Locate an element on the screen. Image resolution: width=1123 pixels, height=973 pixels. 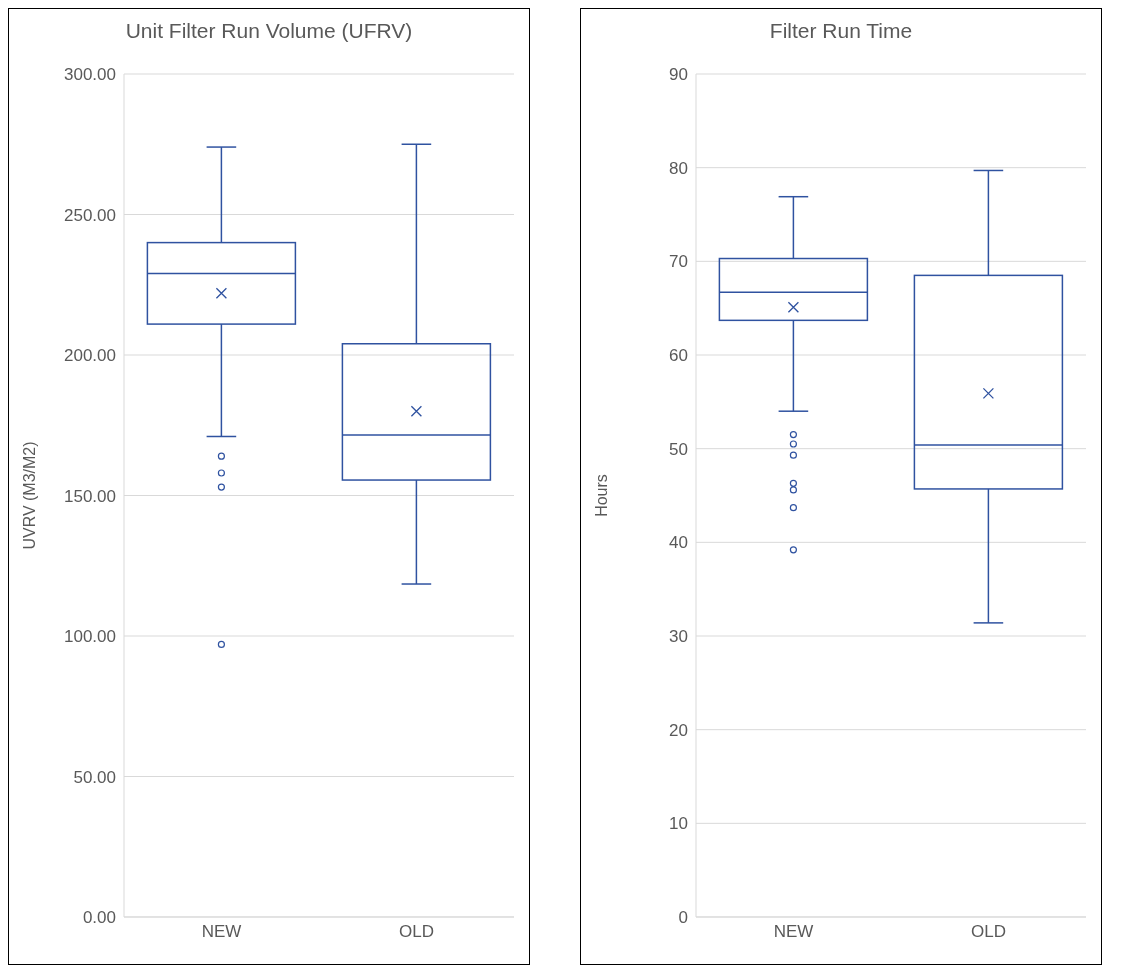
y-tick-label: 150.00 is located at coordinates (90, 496).